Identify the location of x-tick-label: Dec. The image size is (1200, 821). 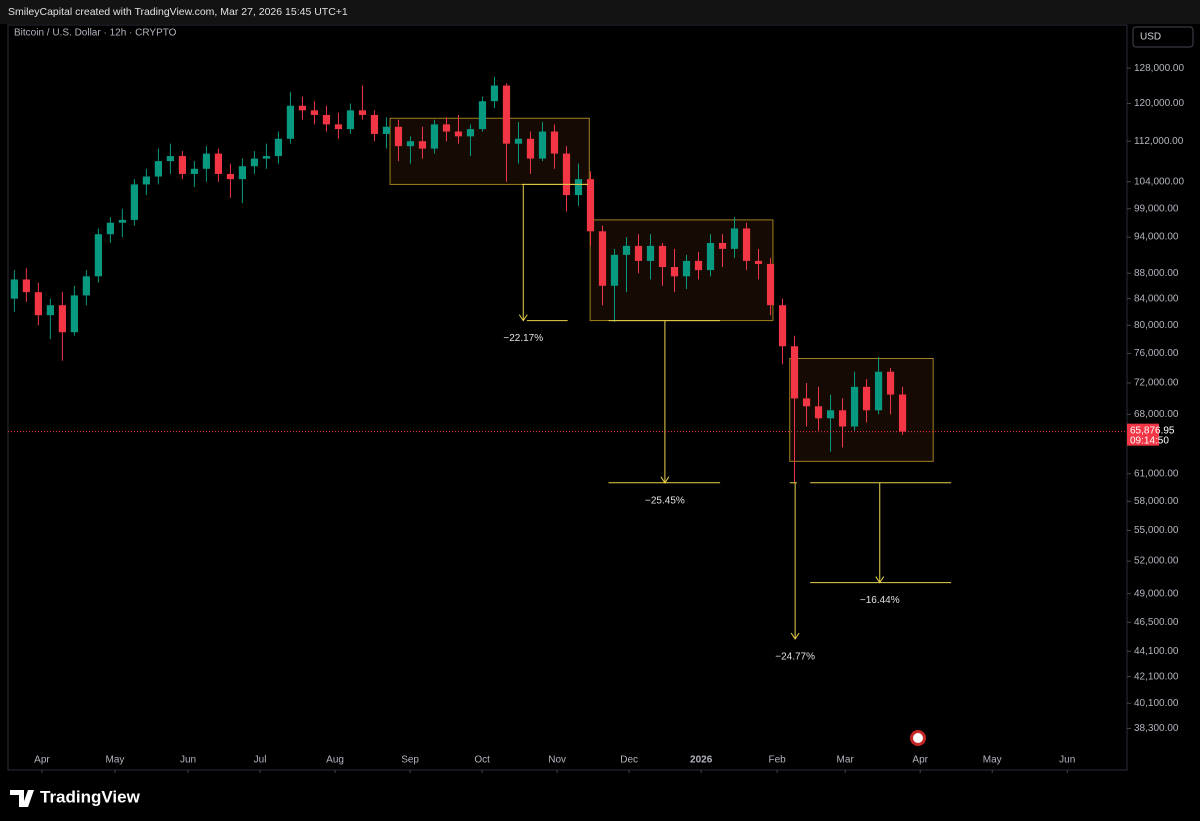
(629, 760).